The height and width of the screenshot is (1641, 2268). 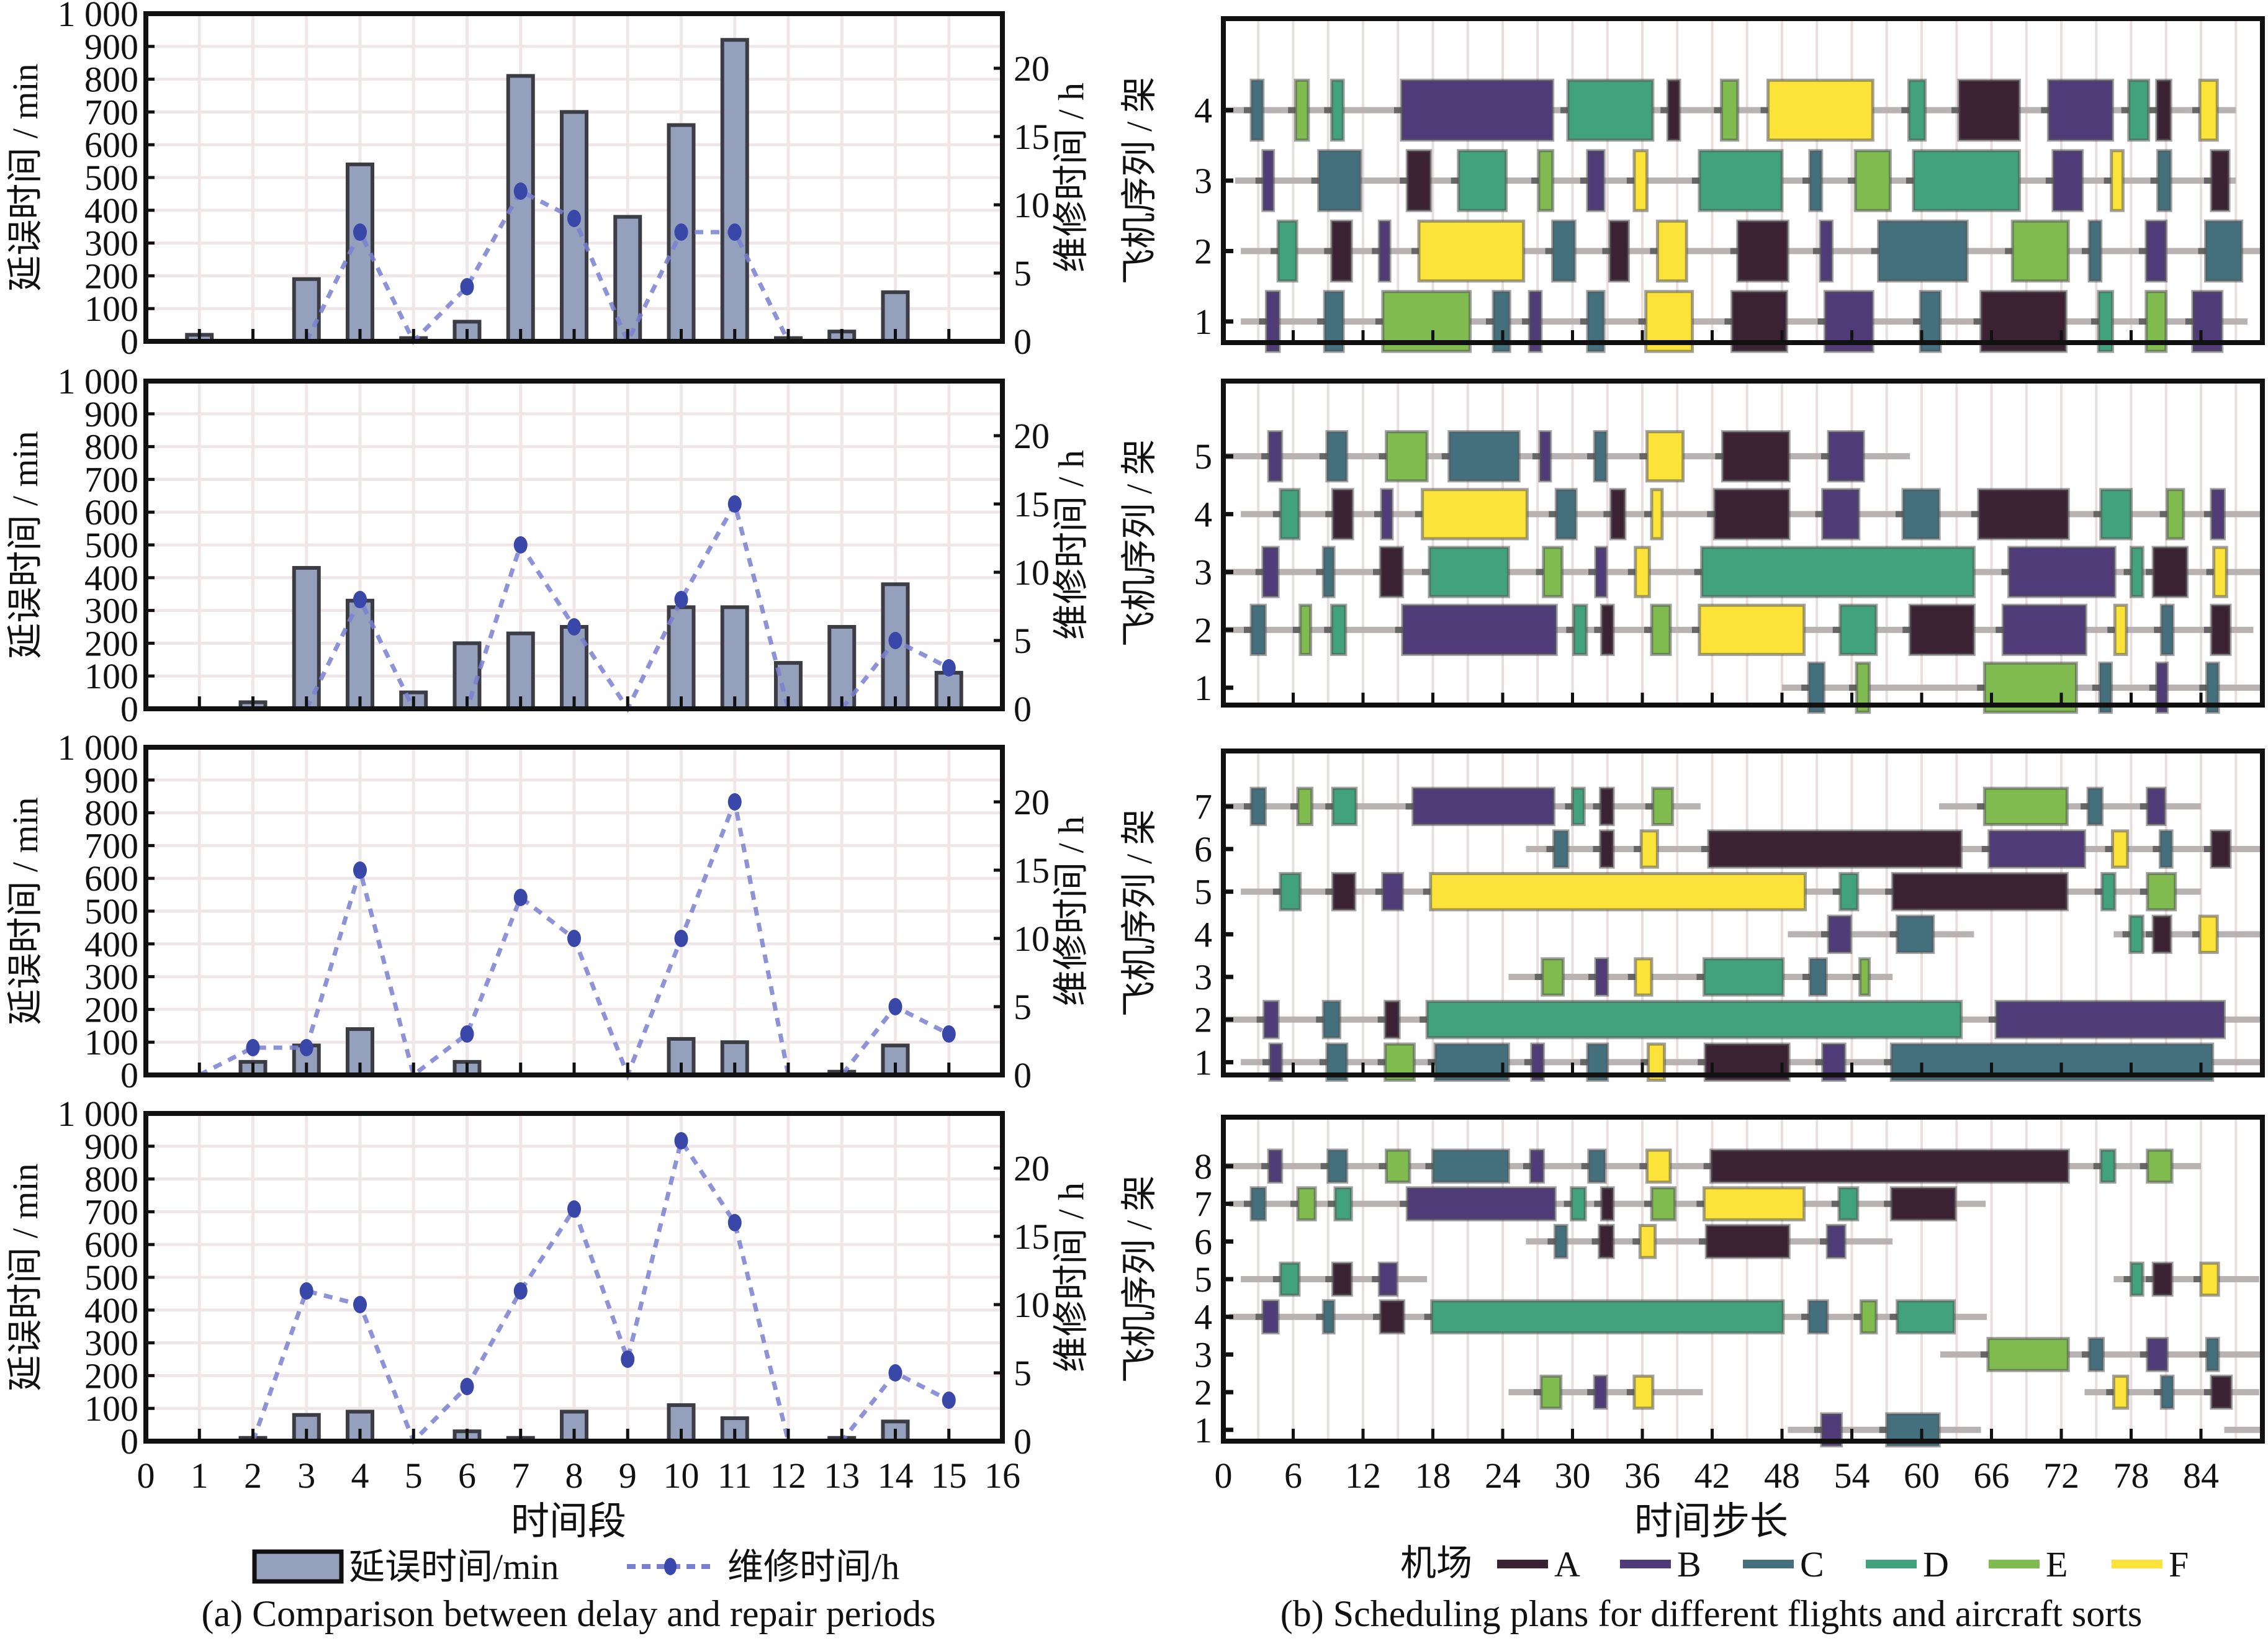 I want to click on y-tick-label-right: 5, so click(x=1023, y=1007).